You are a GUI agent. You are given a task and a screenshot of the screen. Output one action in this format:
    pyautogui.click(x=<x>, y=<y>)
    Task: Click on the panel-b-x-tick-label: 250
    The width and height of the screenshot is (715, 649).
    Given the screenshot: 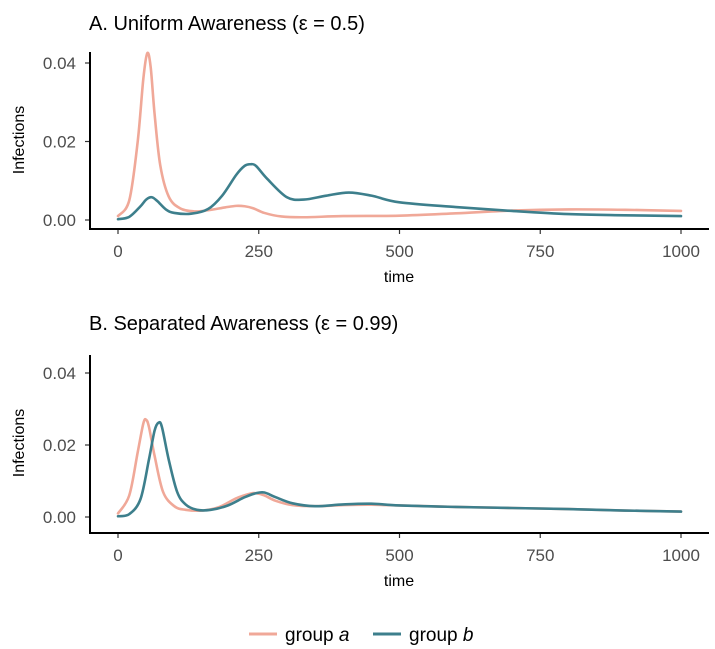 What is the action you would take?
    pyautogui.click(x=259, y=555)
    